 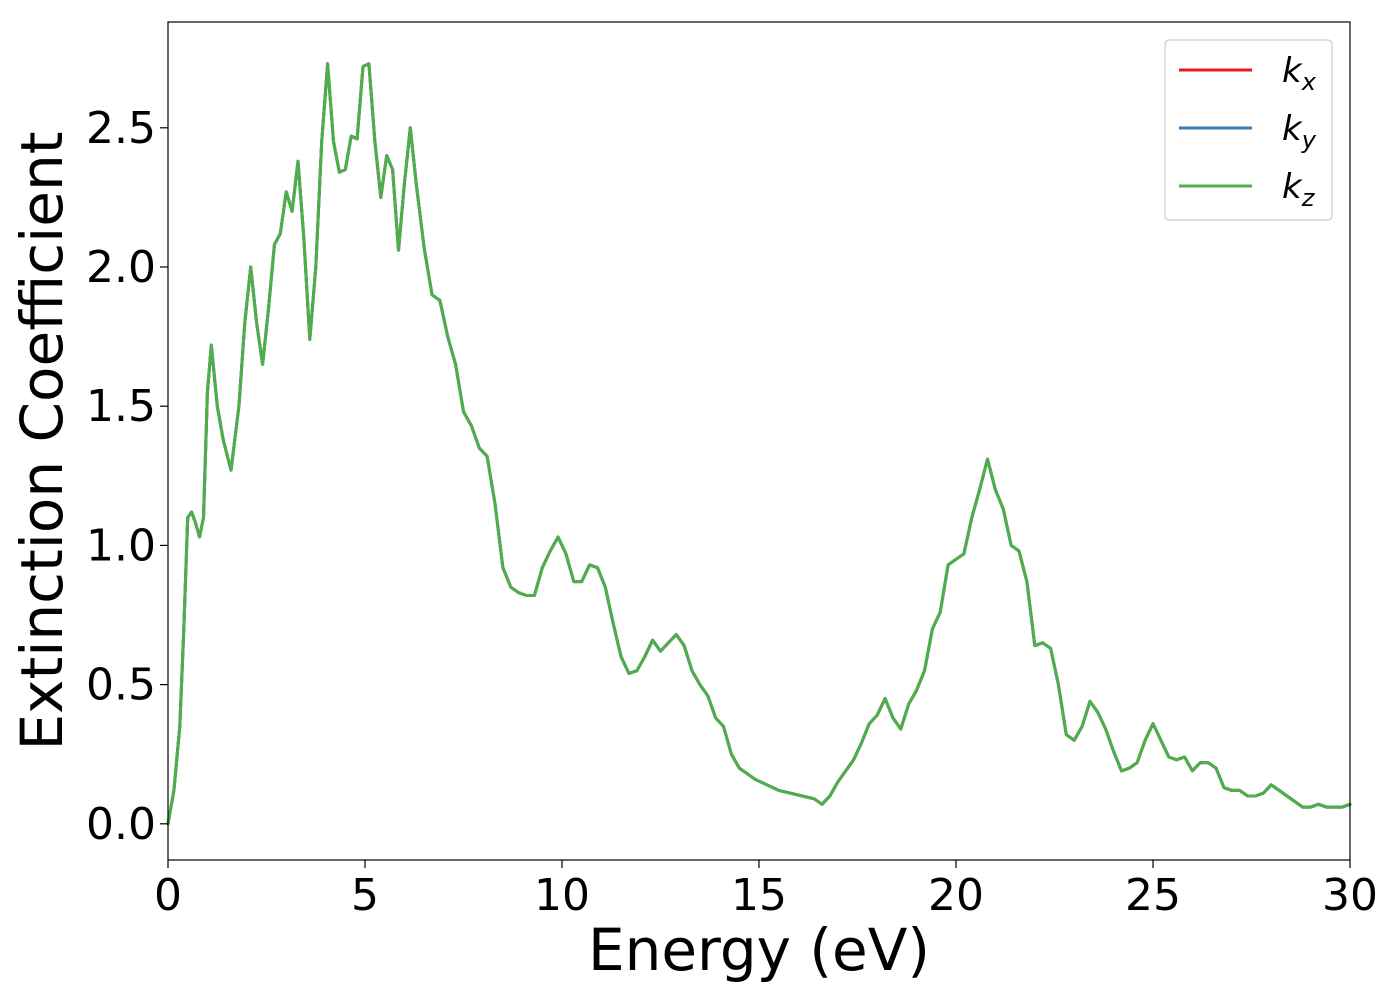 I want to click on x-tick-label: 0, so click(x=168, y=895).